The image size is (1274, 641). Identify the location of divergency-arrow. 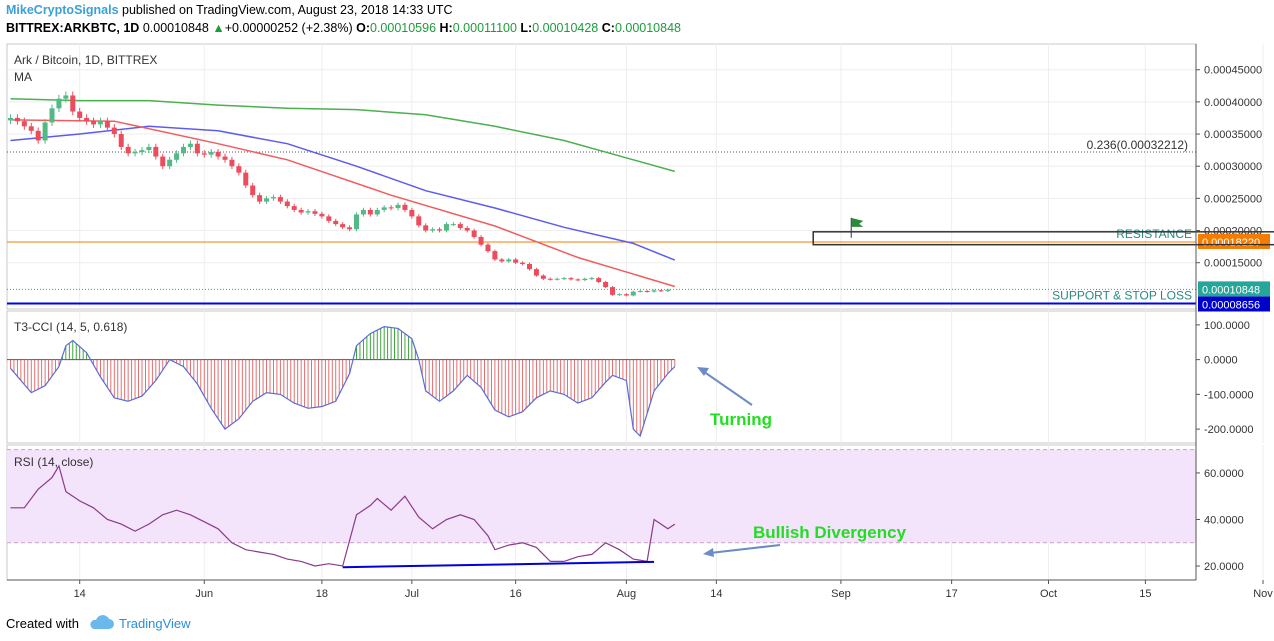
(745, 549).